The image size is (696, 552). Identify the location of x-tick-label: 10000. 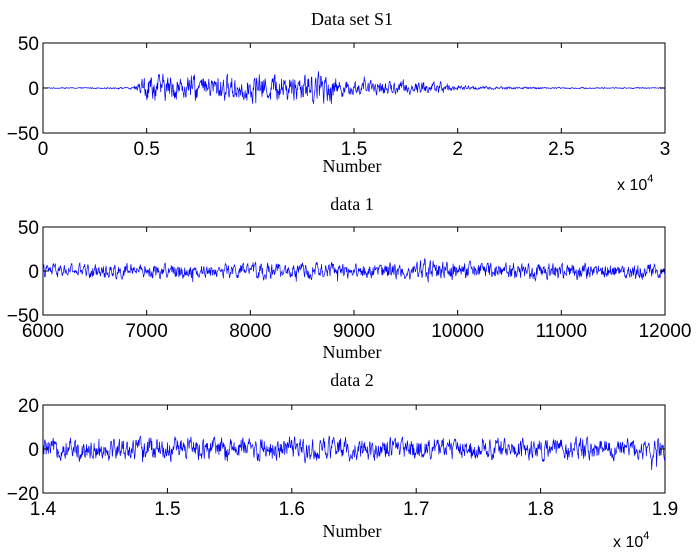
(457, 331).